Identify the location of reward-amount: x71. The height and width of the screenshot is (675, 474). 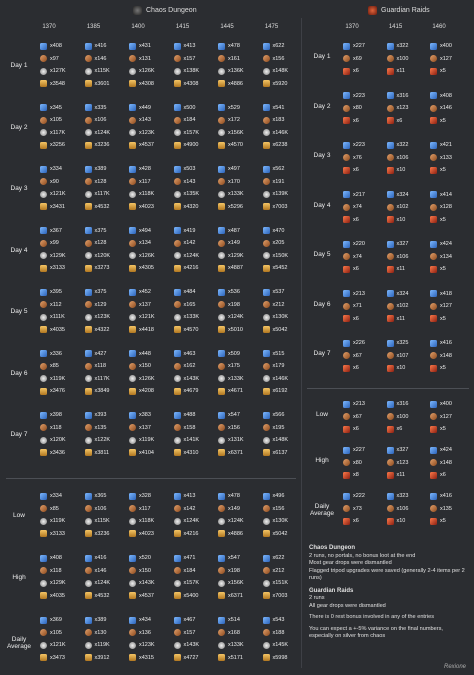
(357, 306).